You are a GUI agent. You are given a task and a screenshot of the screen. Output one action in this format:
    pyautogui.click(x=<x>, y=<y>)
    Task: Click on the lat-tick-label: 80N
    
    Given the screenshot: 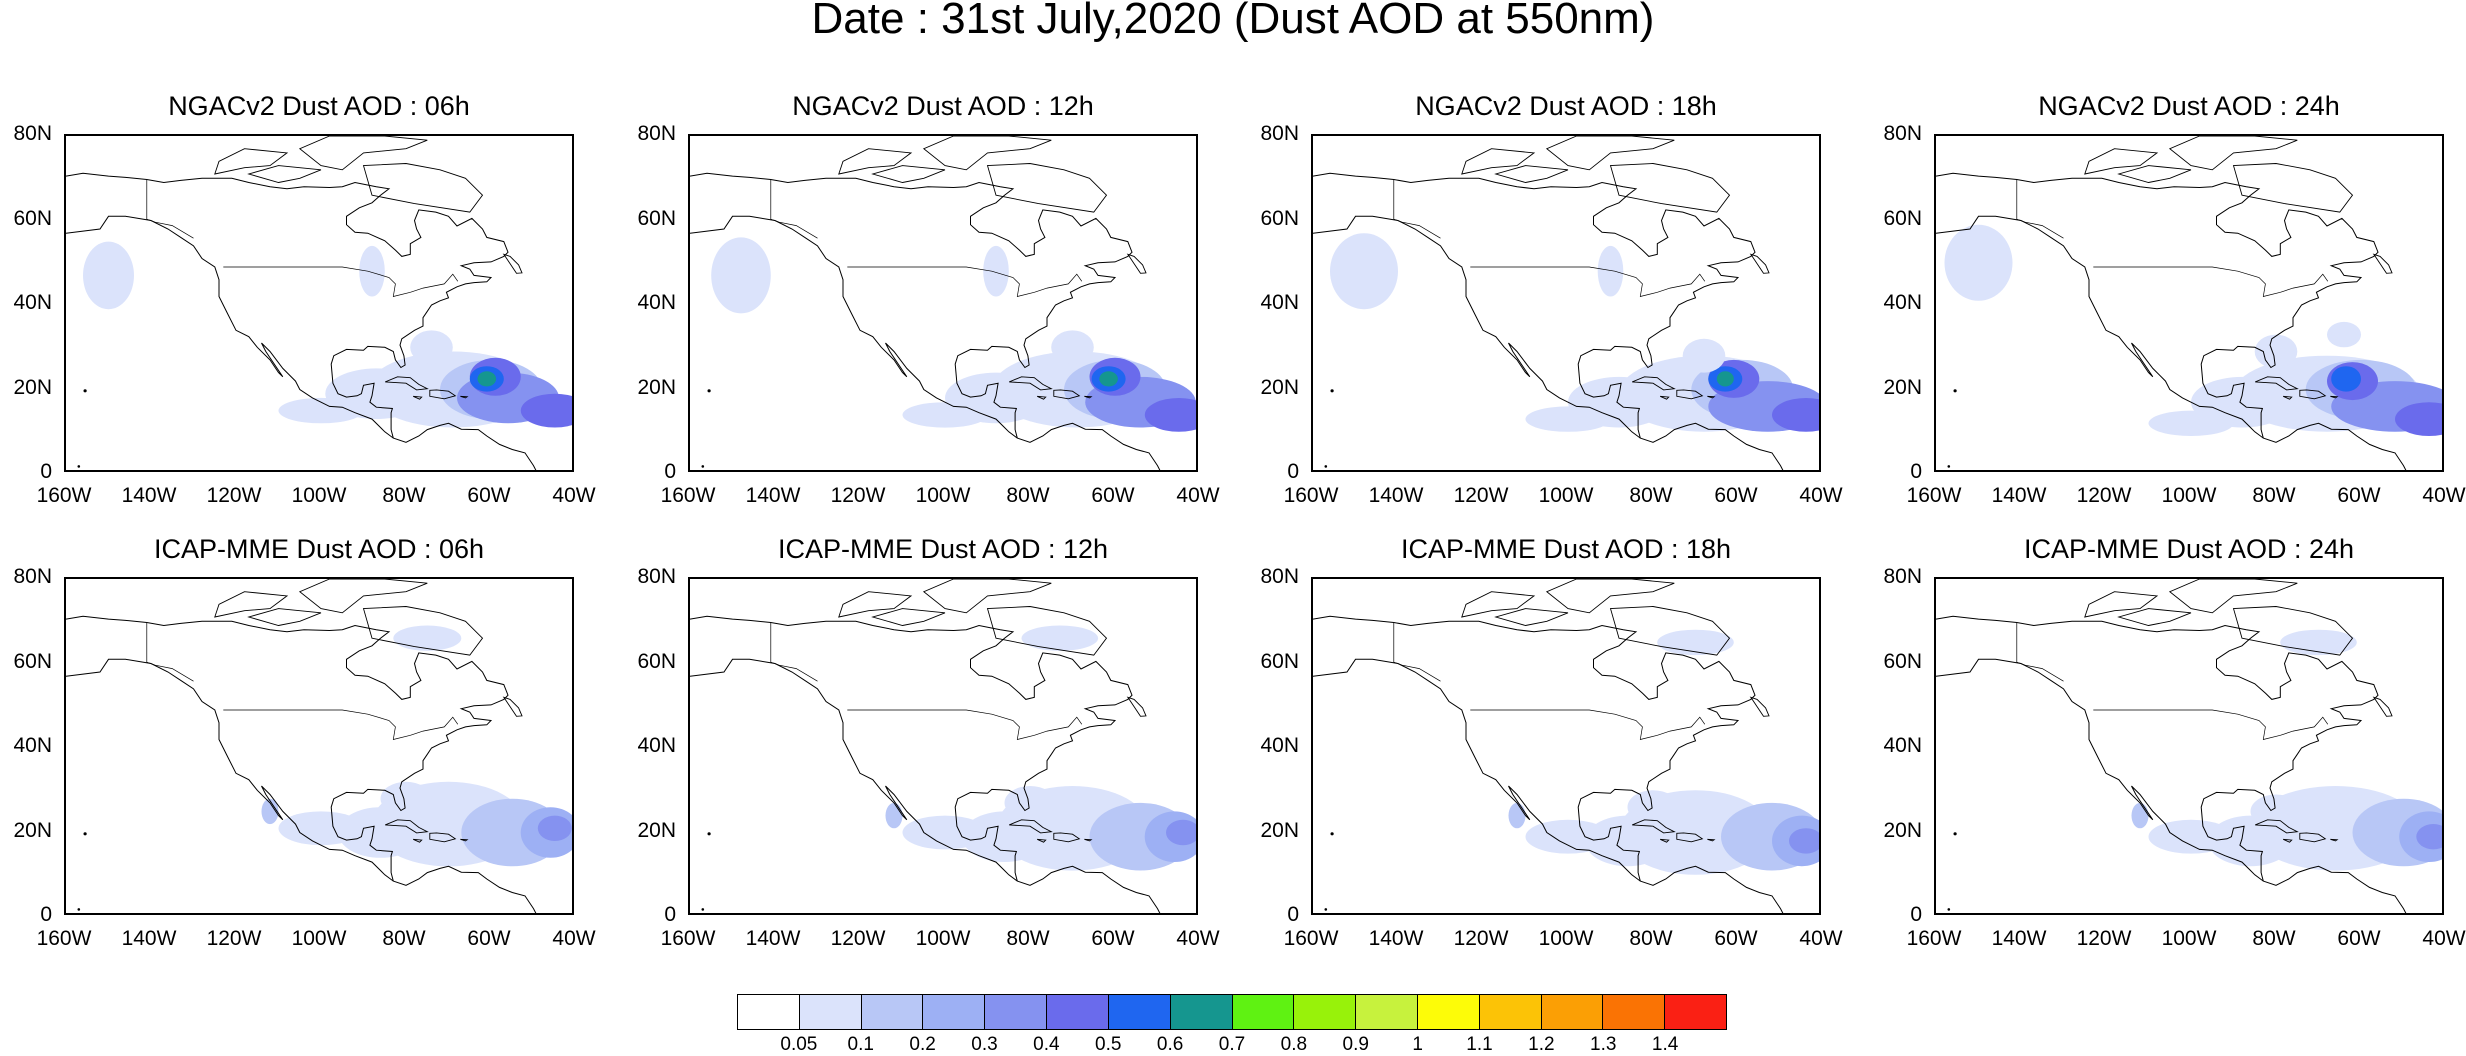 What is the action you would take?
    pyautogui.click(x=656, y=133)
    